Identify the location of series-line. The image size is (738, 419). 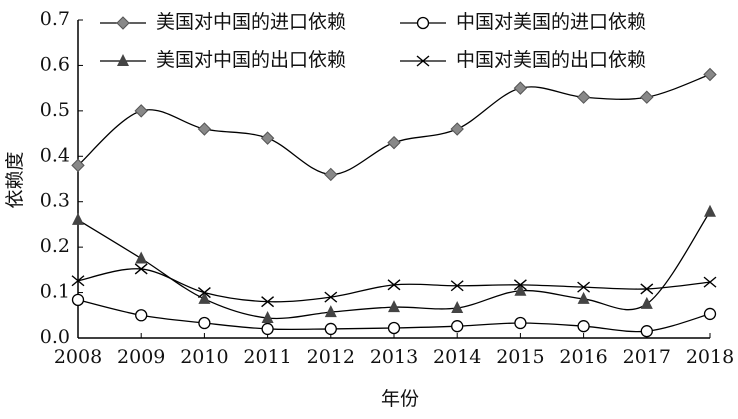
(394, 285).